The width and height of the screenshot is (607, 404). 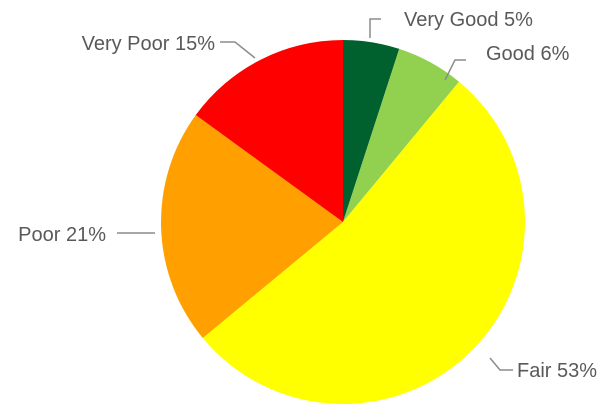 I want to click on pie-slice-very-good, so click(x=371, y=131).